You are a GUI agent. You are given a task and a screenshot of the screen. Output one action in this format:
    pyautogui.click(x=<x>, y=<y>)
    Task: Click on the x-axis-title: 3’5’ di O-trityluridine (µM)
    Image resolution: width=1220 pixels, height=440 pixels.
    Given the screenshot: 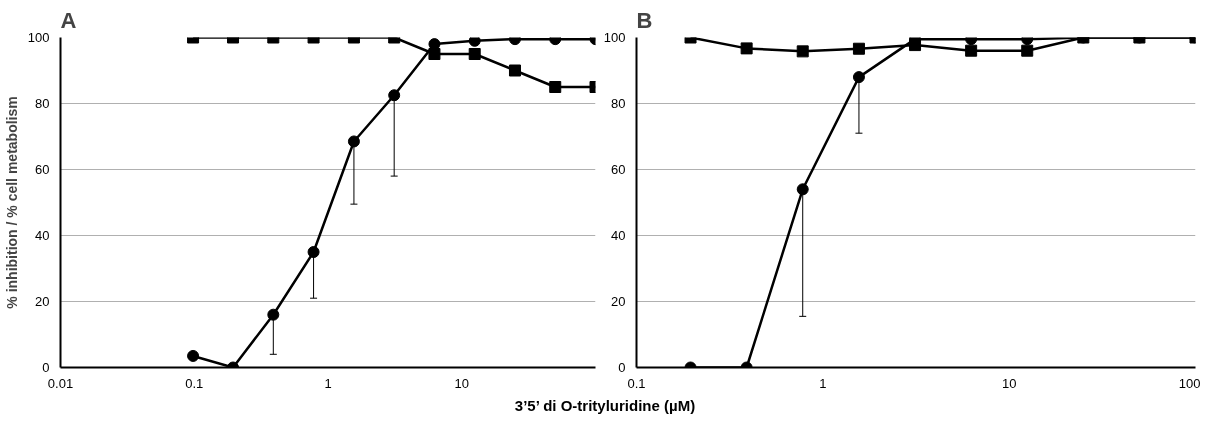 What is the action you would take?
    pyautogui.click(x=605, y=406)
    